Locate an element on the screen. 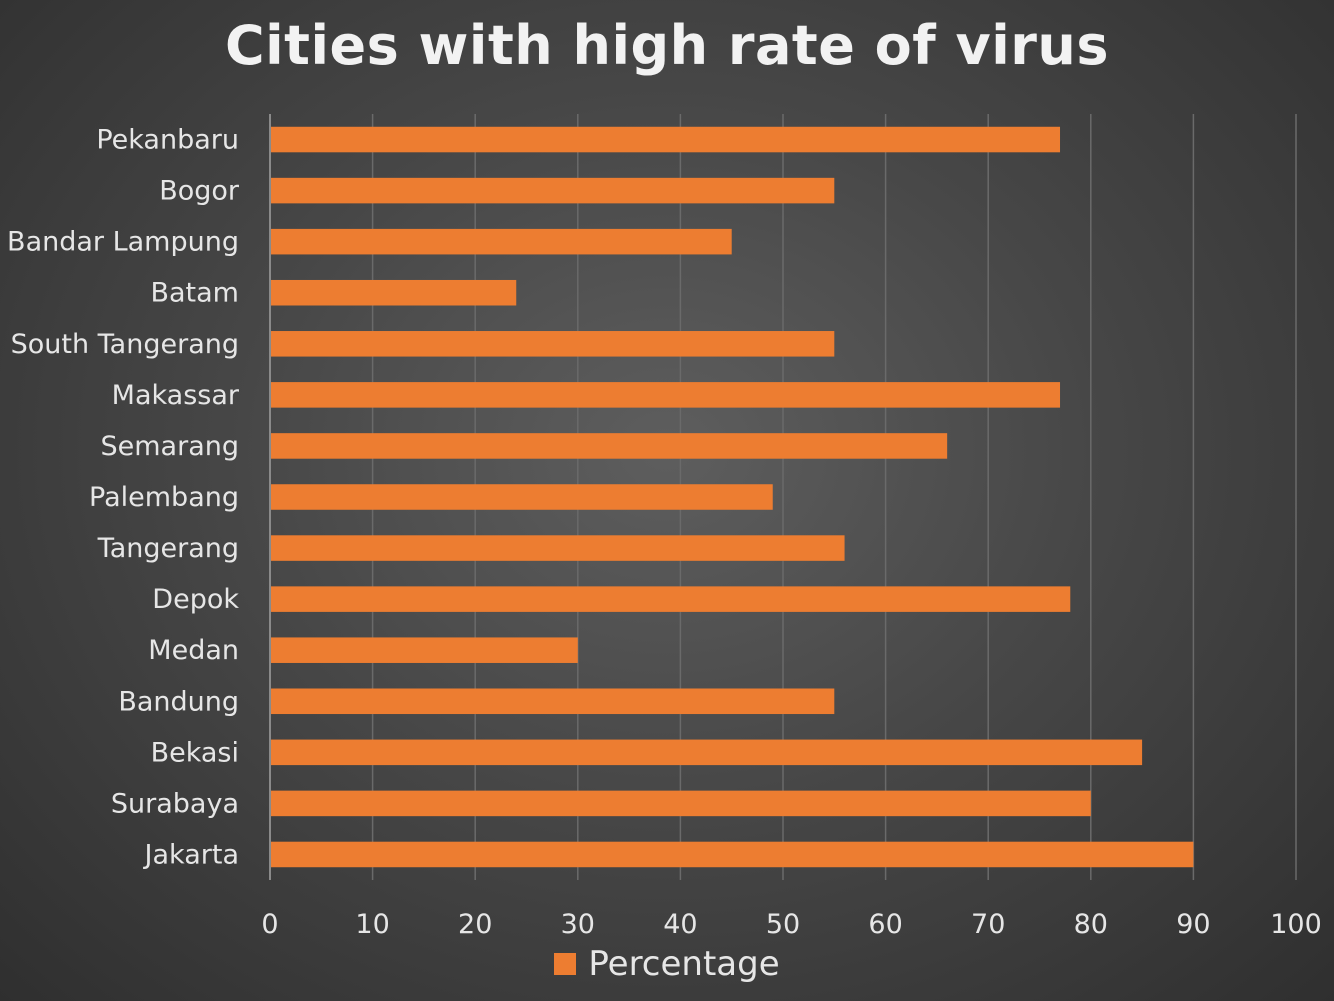  x-tick-label: 90 is located at coordinates (1193, 924).